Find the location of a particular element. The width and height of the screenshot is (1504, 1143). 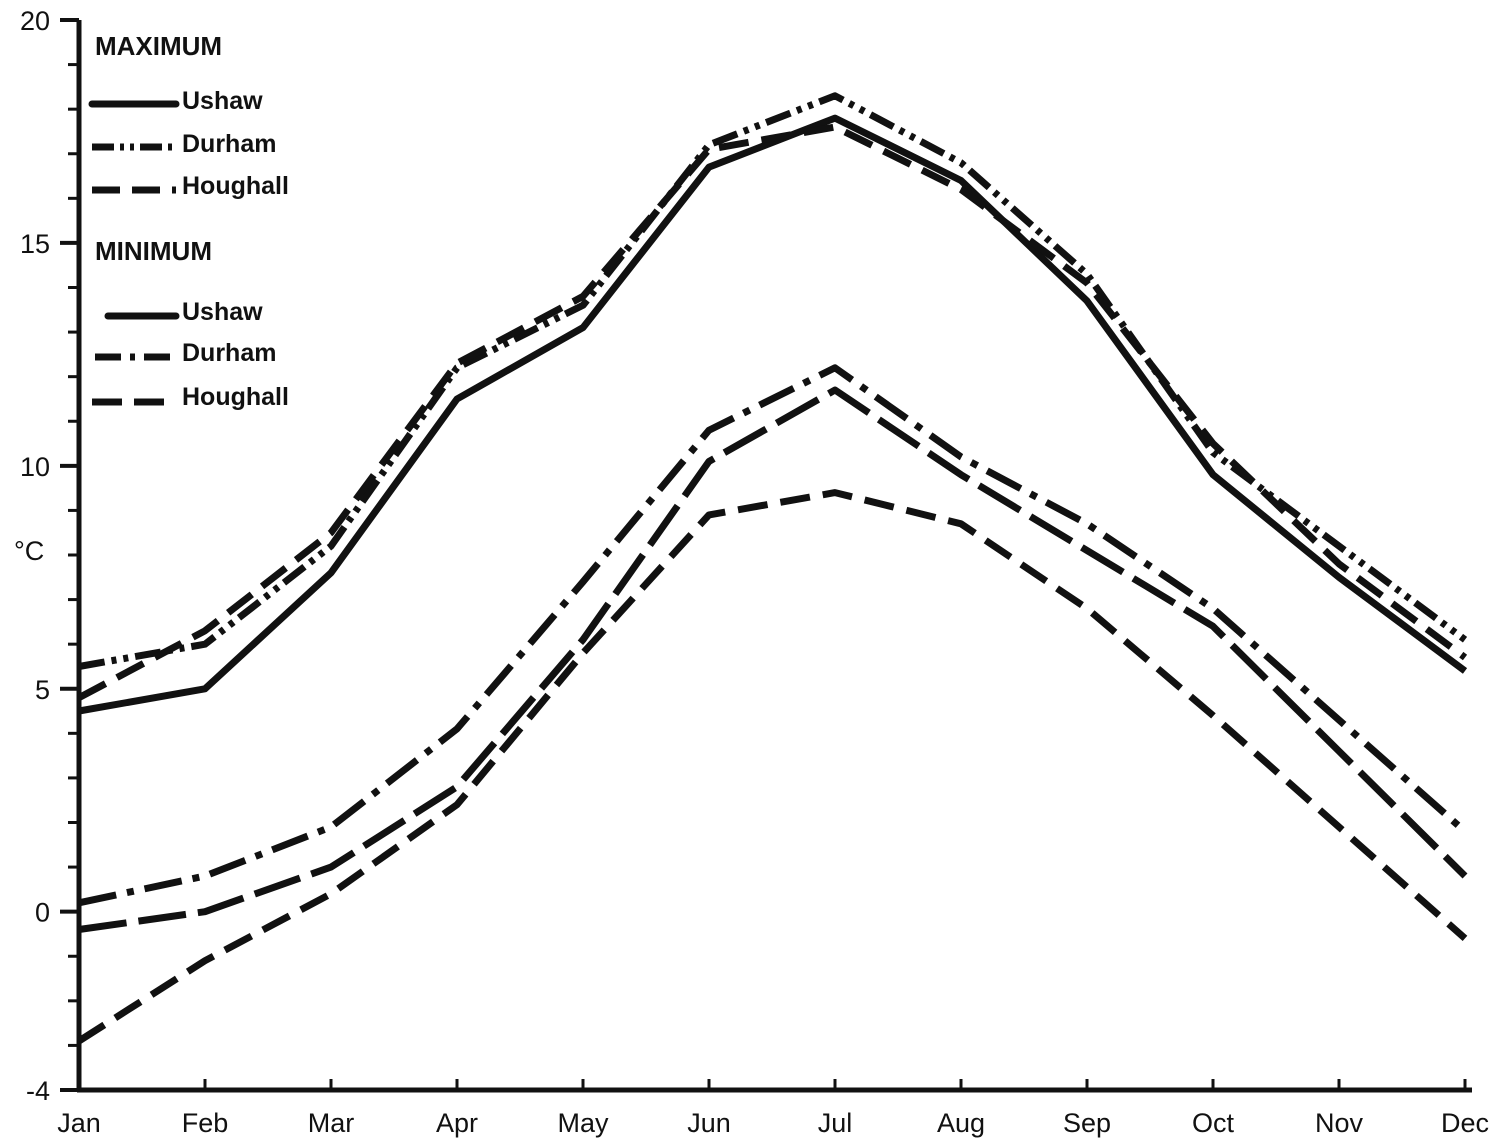

y-ticks: 20 15 10 5 0 -4 is located at coordinates (49, 556).